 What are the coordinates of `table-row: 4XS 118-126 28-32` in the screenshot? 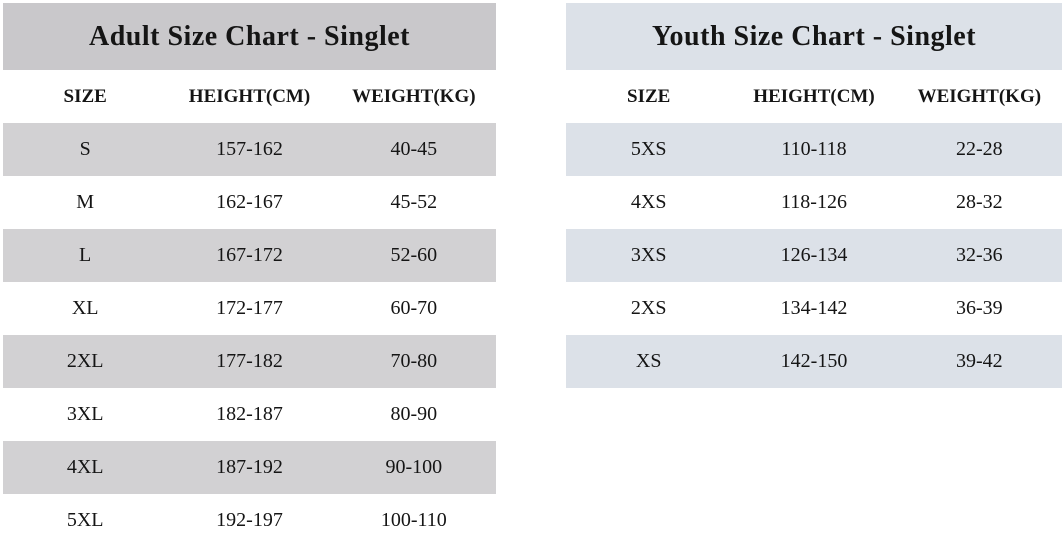 It's located at (814, 202).